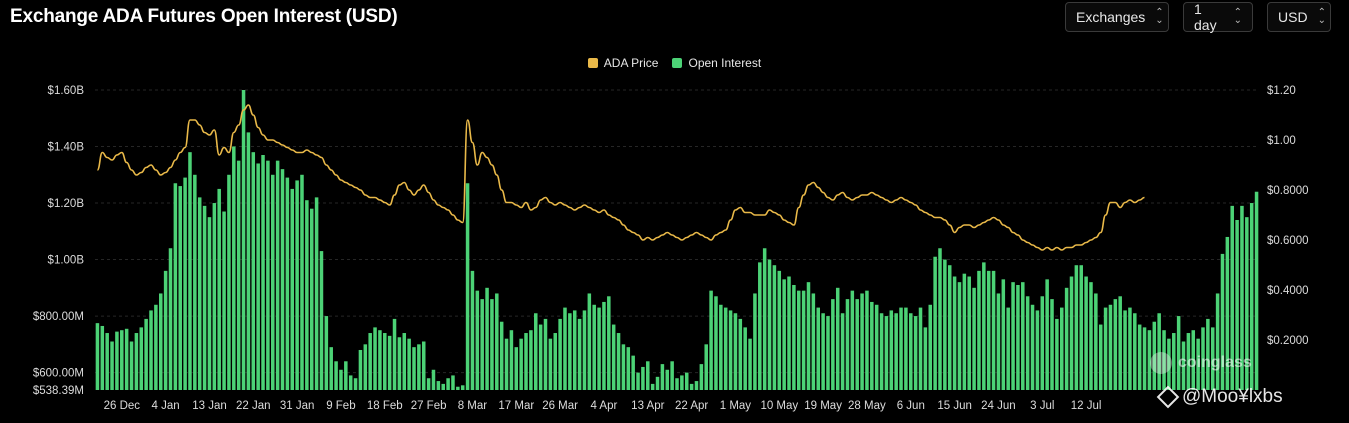 This screenshot has width=1349, height=423. What do you see at coordinates (1161, 363) in the screenshot?
I see `coinglass-logo-icon` at bounding box center [1161, 363].